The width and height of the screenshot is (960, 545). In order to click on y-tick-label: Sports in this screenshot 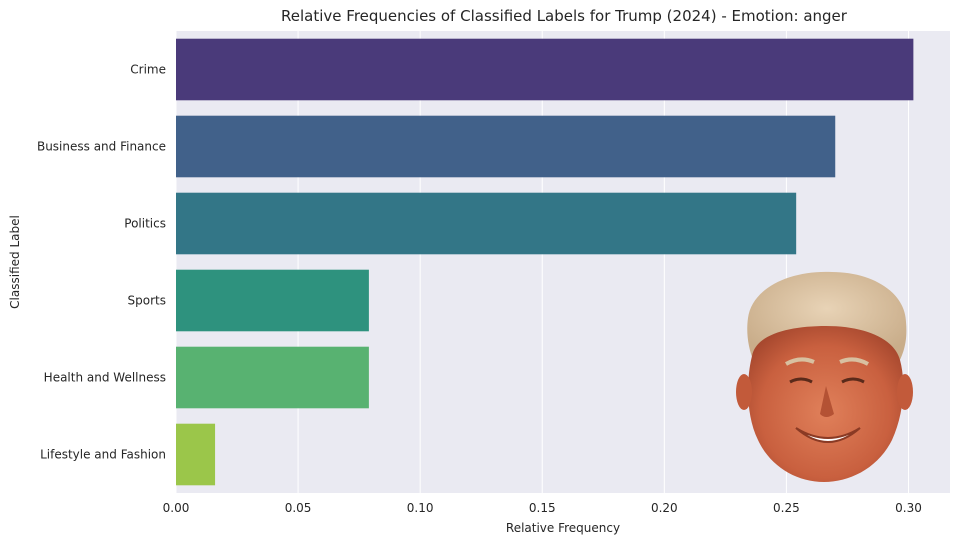, I will do `click(147, 301)`.